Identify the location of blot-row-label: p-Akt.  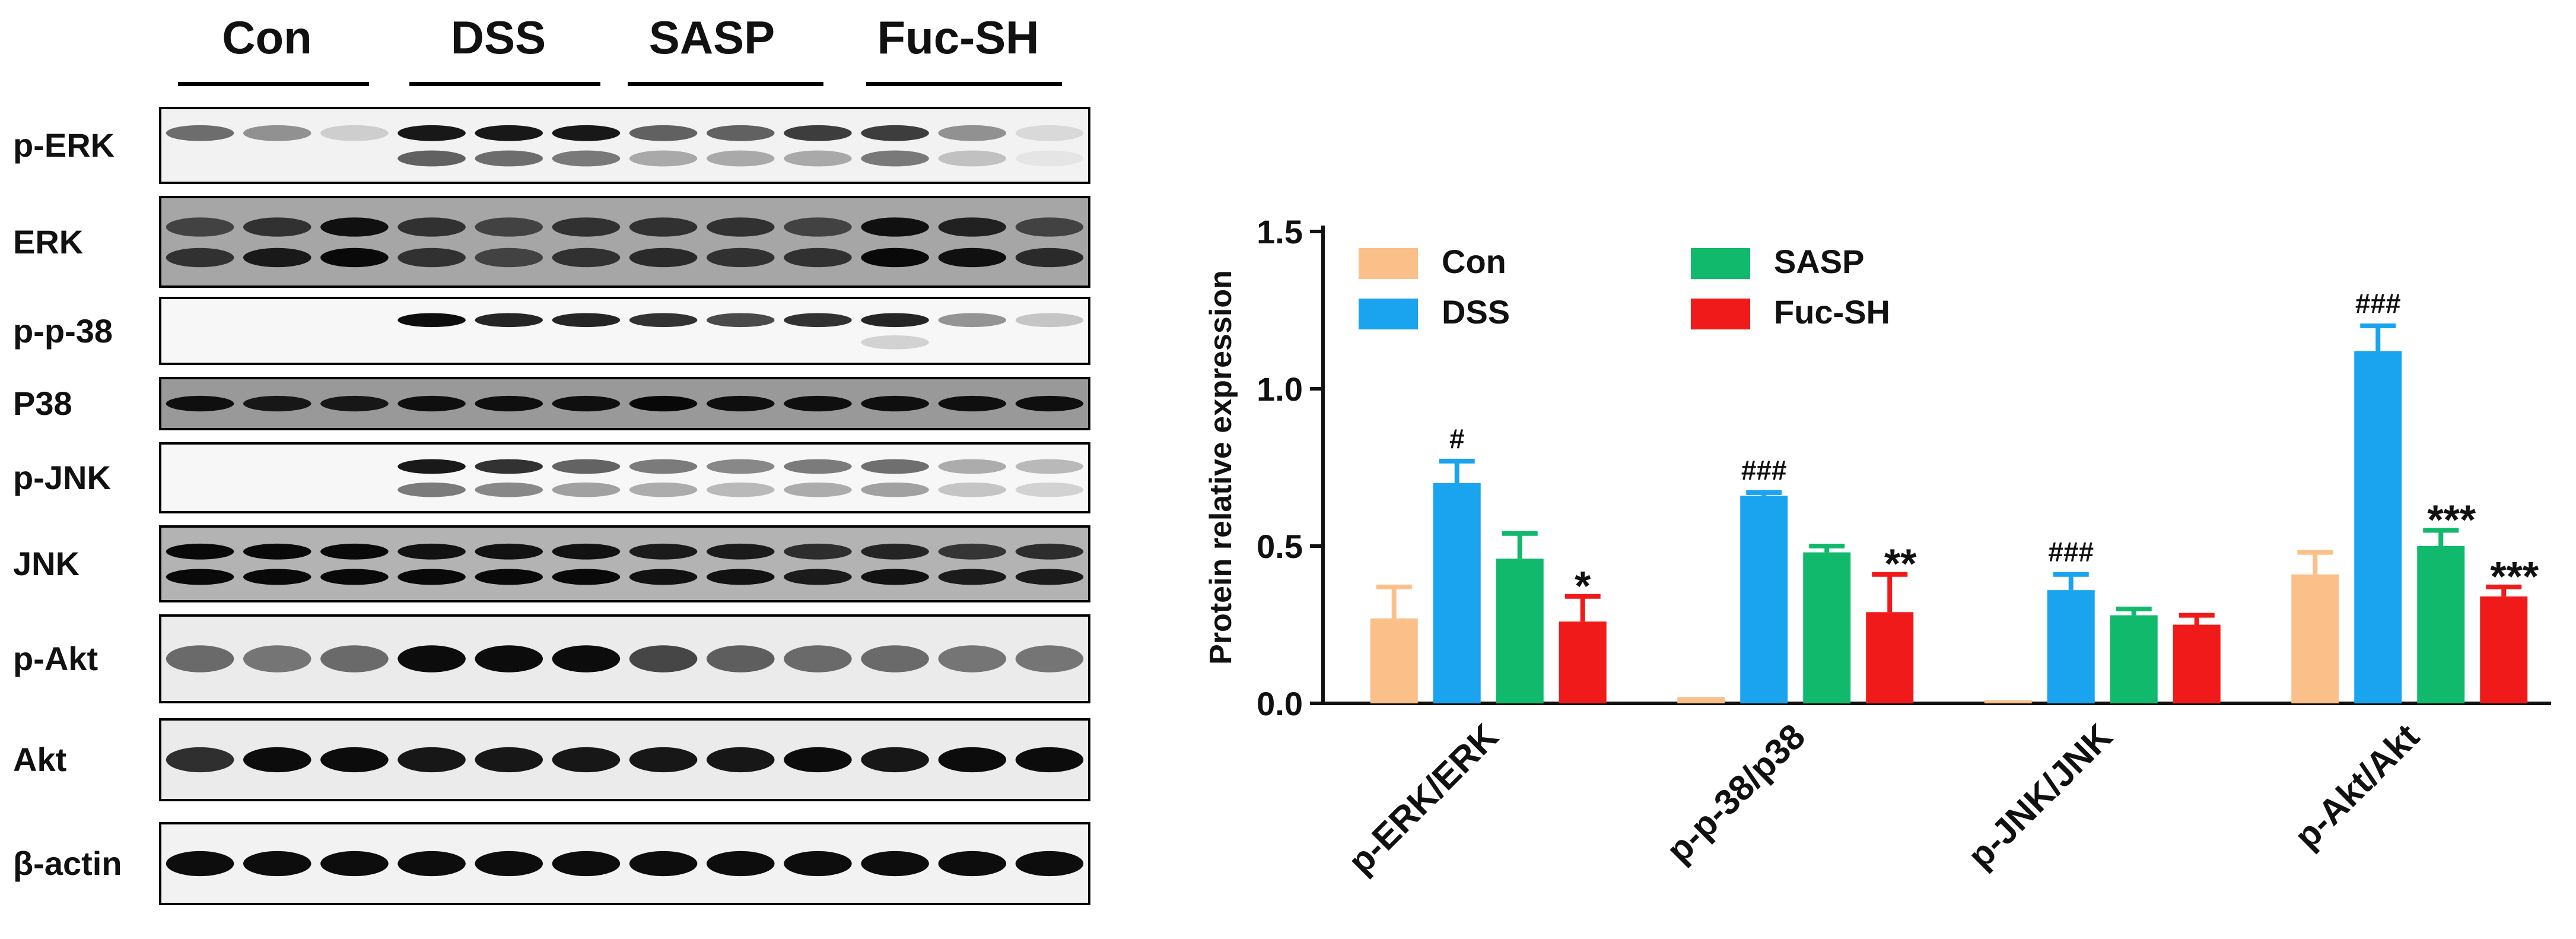
(55, 658).